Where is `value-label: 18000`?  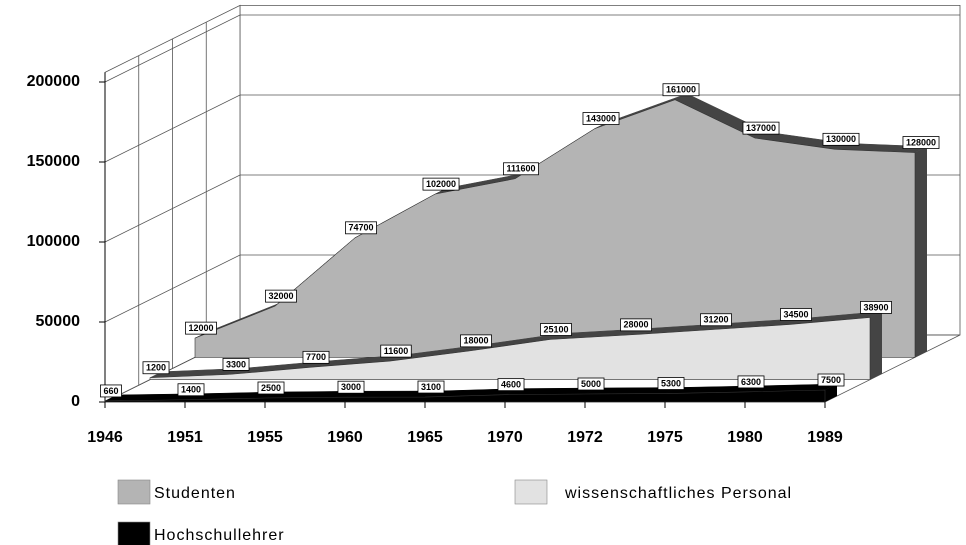 value-label: 18000 is located at coordinates (476, 341).